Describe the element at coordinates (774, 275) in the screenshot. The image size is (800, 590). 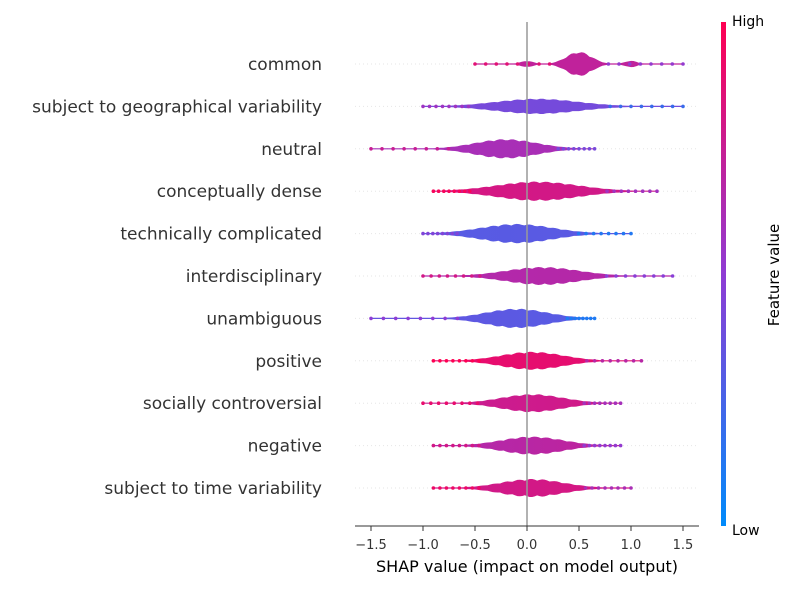
I see `colorbar-title: Feature value` at that location.